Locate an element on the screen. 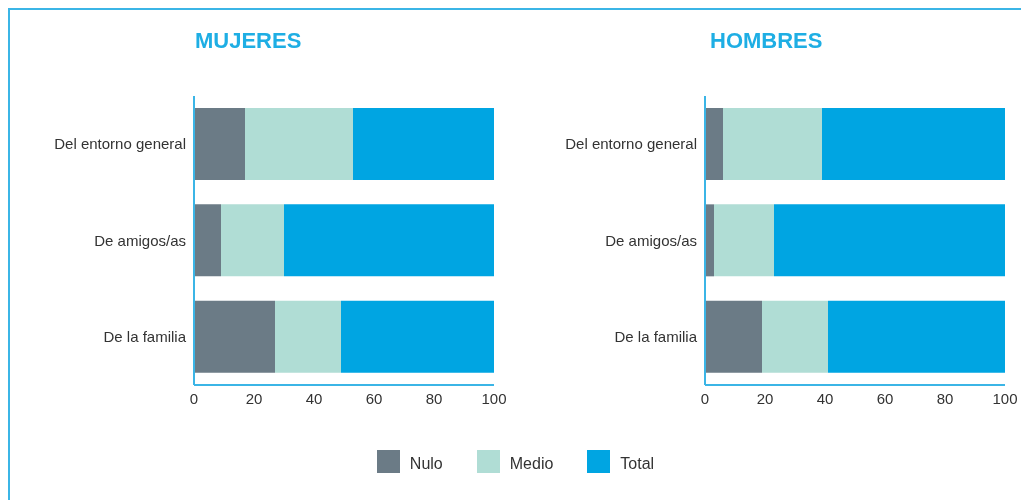 This screenshot has height=500, width=1023. chart-title: HOMBRES is located at coordinates (767, 41).